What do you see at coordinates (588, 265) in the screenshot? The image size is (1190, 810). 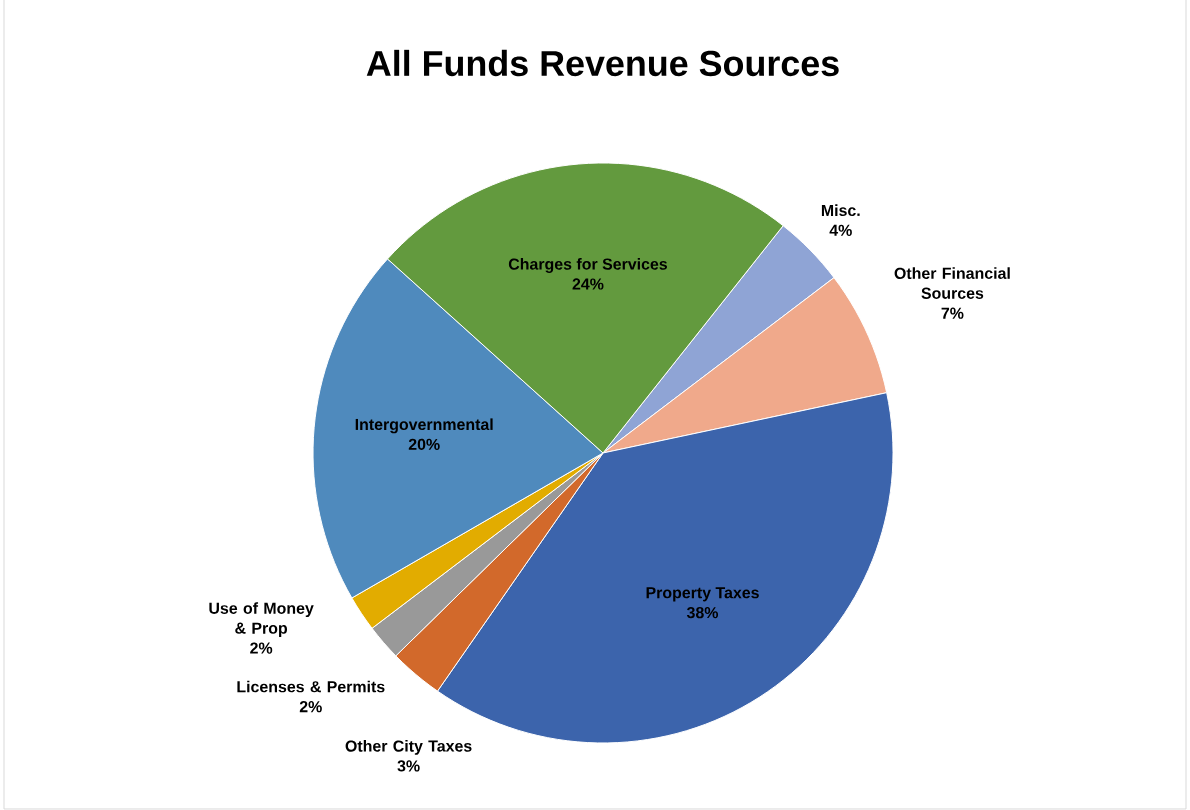 I see `slice-label: Charges for Services` at bounding box center [588, 265].